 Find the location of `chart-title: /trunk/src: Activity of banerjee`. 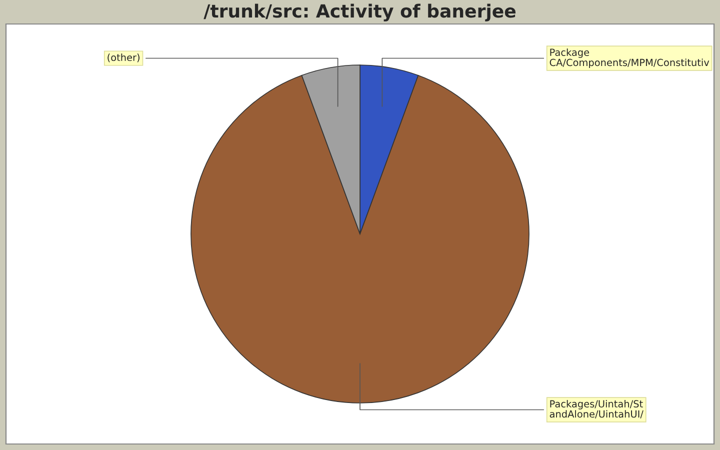

chart-title: /trunk/src: Activity of banerjee is located at coordinates (360, 13).